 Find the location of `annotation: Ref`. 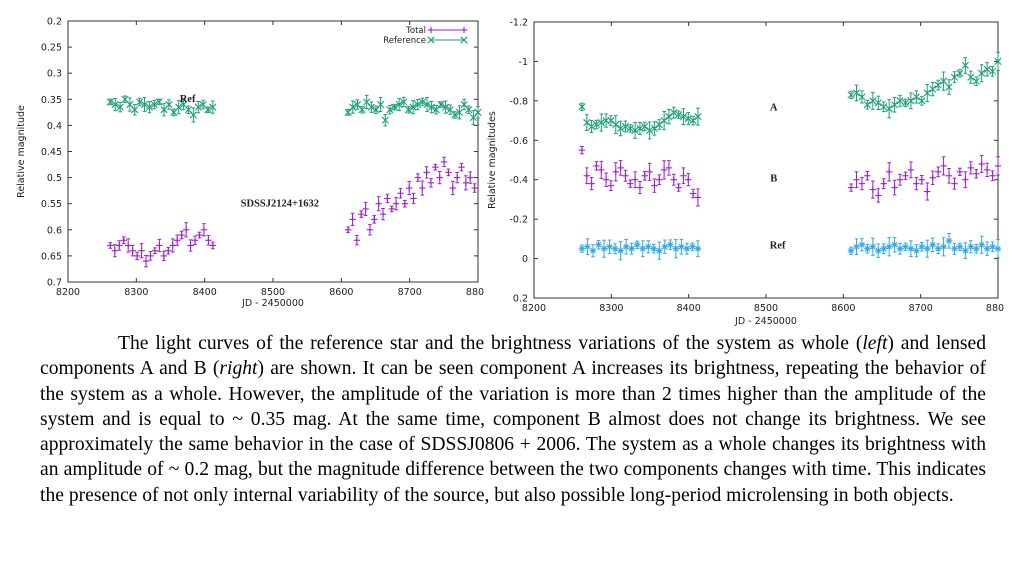

annotation: Ref is located at coordinates (778, 246).